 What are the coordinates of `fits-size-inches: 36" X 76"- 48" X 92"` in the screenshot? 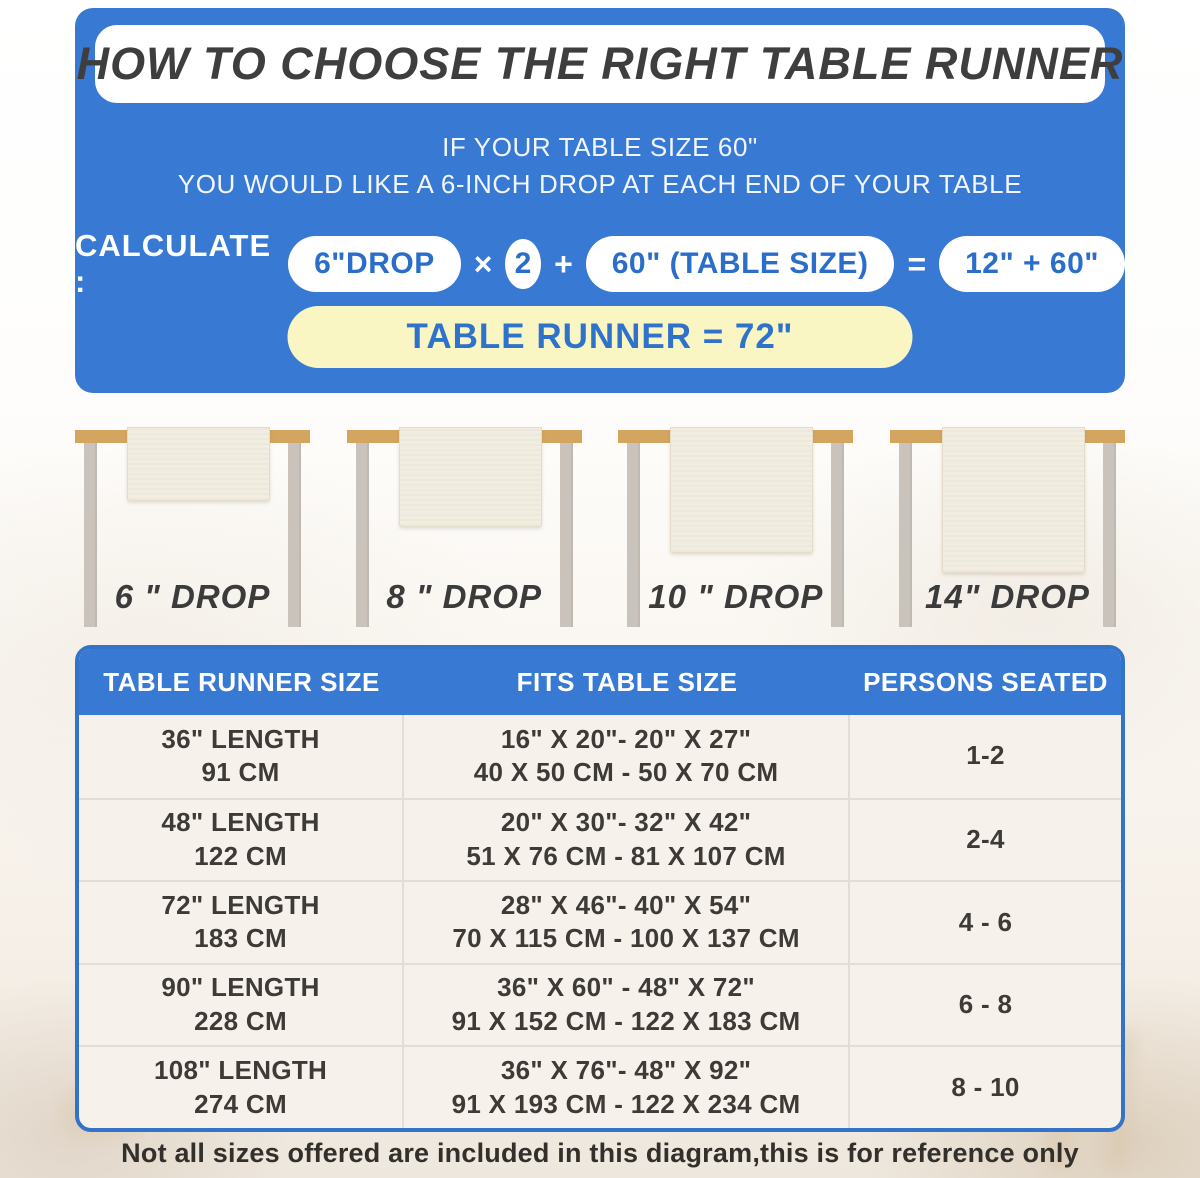 It's located at (626, 1069).